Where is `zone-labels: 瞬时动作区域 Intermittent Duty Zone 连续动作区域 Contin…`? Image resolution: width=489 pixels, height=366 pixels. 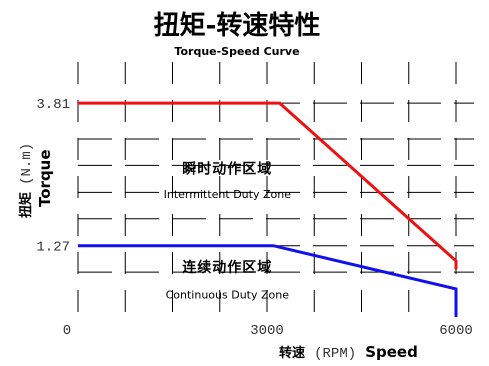 zone-labels: 瞬时动作区域 Intermittent Duty Zone 连续动作区域 Contin… is located at coordinates (228, 230).